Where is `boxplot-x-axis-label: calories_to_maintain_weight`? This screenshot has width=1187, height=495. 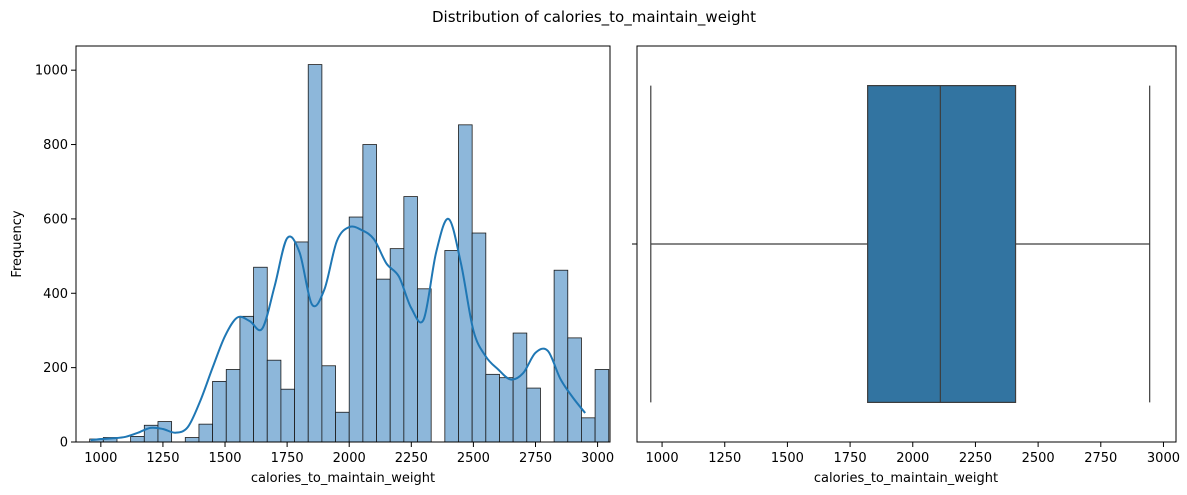
boxplot-x-axis-label: calories_to_maintain_weight is located at coordinates (906, 478).